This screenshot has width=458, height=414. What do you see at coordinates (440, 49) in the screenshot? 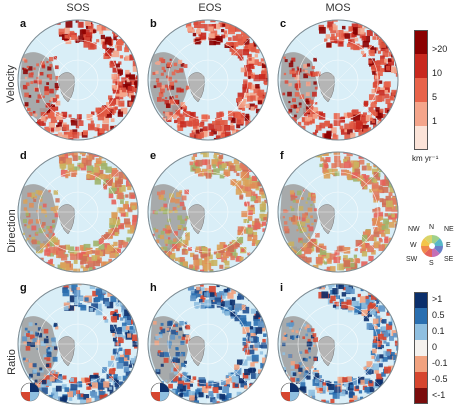
I see `velocity-tick-20: >20` at bounding box center [440, 49].